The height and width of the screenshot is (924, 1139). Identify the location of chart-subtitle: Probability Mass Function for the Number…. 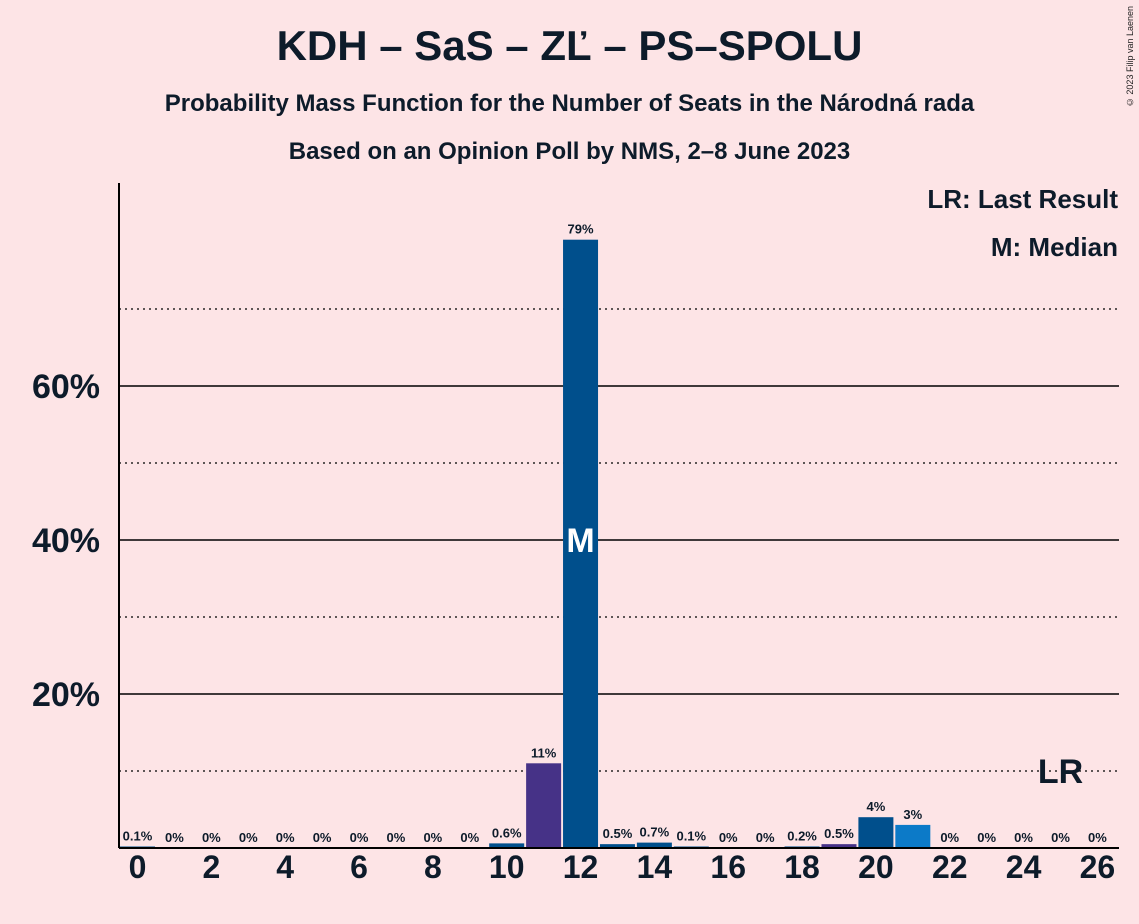
(569, 103).